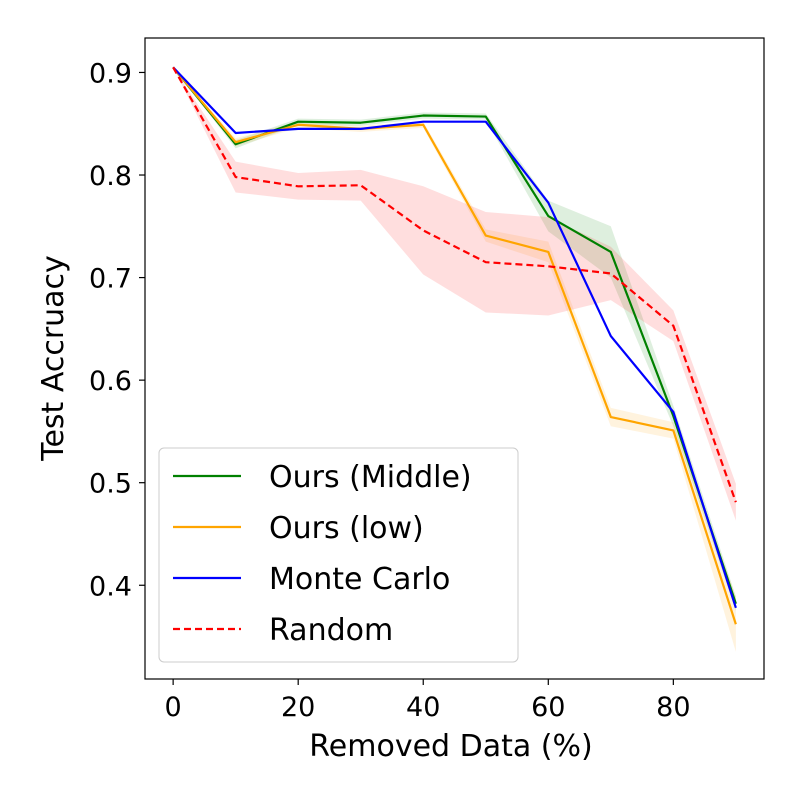 Image resolution: width=800 pixels, height=800 pixels. I want to click on y-tick-label: 0.6, so click(110, 381).